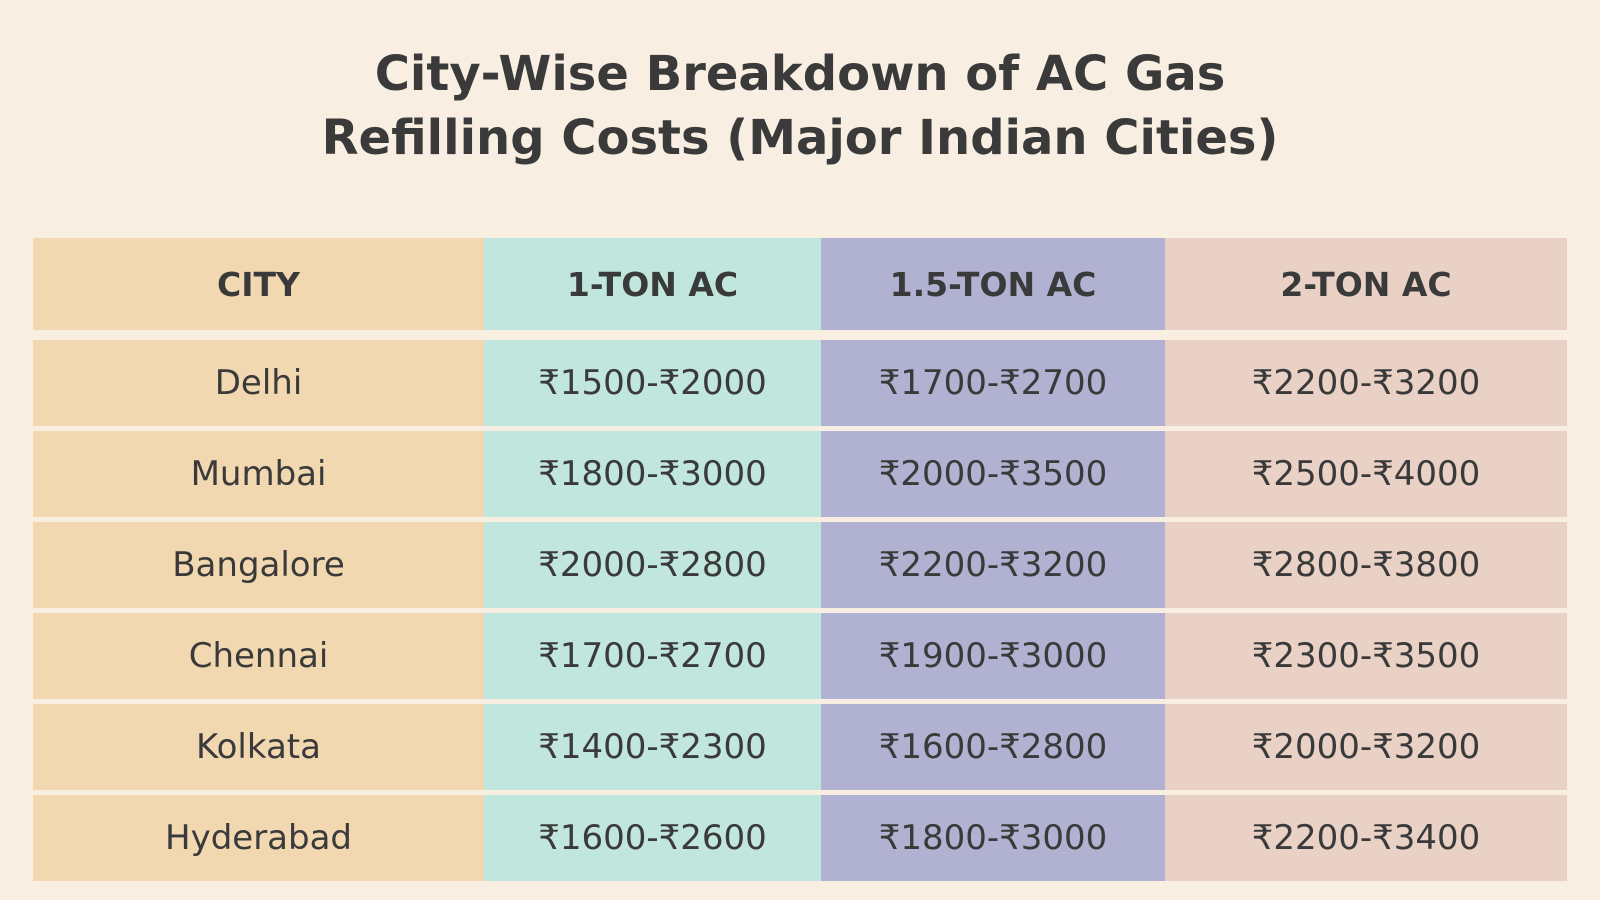  Describe the element at coordinates (258, 474) in the screenshot. I see `city-cell: Mumbai` at that location.